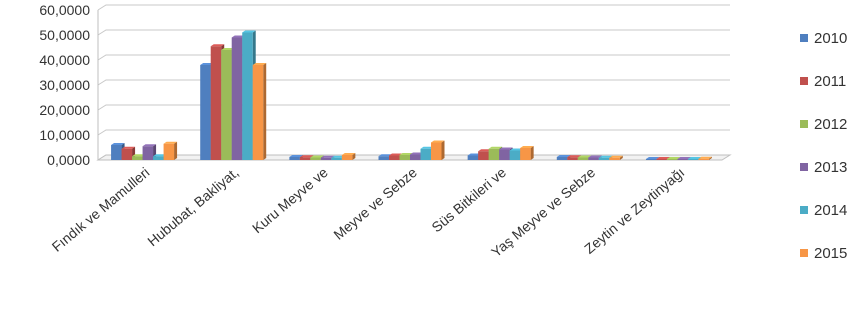 This screenshot has height=321, width=867. I want to click on legend-item: 2013, so click(823, 167).